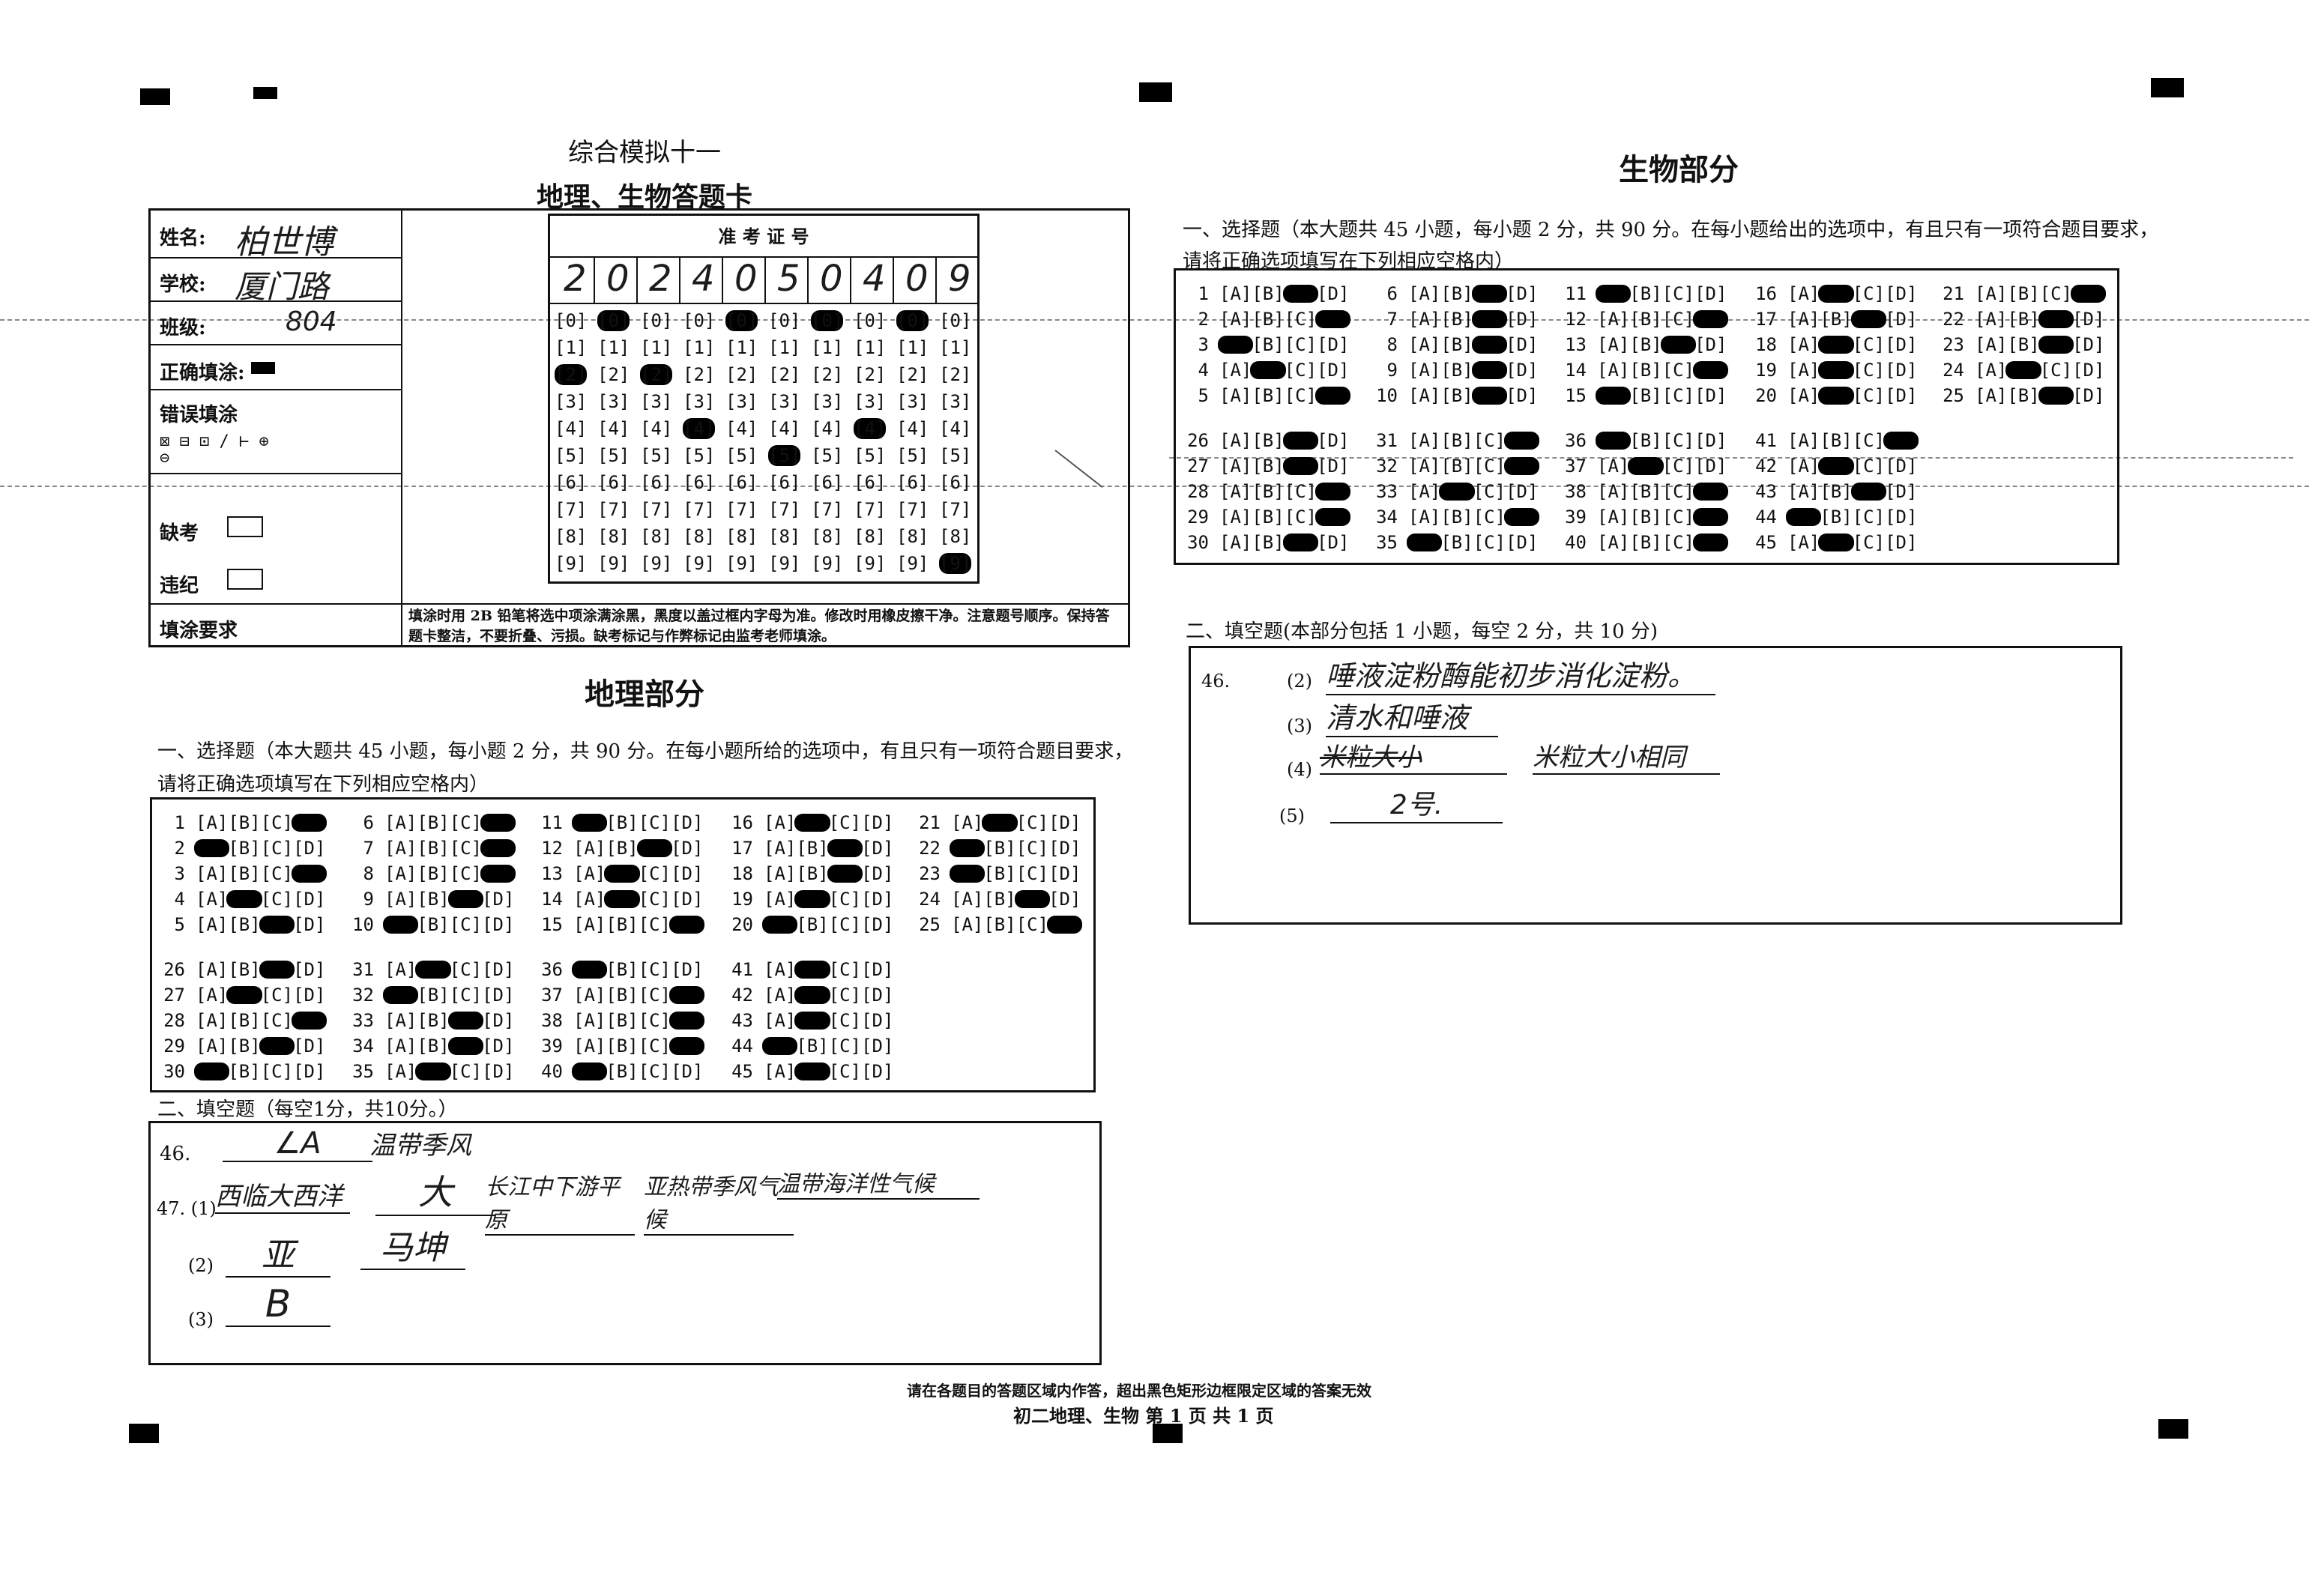 The image size is (2309, 1596). What do you see at coordinates (912, 482) in the screenshot?
I see `exam-id-bubble: [6]` at bounding box center [912, 482].